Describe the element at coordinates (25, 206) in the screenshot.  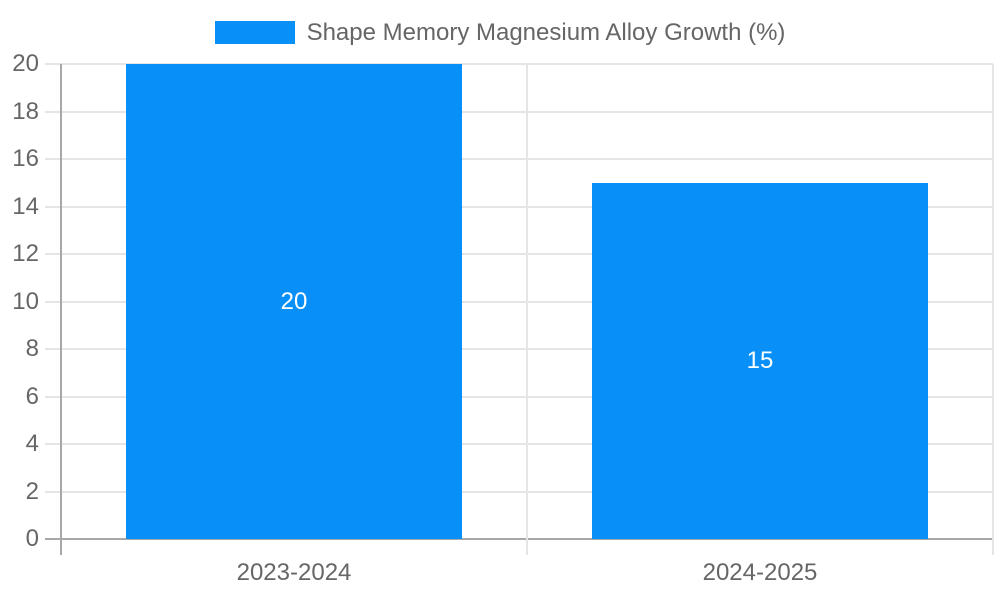
I see `y-tick-label: 14` at that location.